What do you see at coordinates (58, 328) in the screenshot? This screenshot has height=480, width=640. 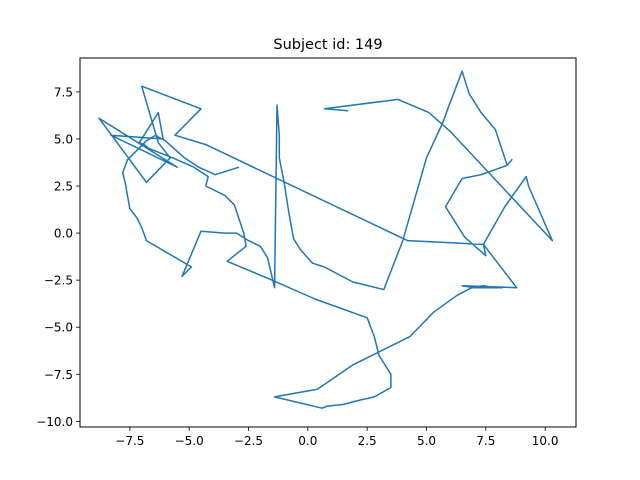 I see `y-tick-label: −5.0` at bounding box center [58, 328].